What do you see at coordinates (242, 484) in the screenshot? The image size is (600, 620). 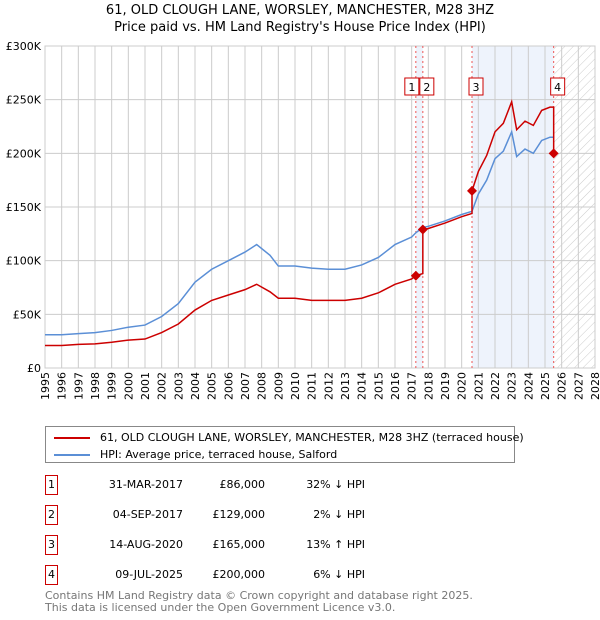 I see `sale-price: £86,000` at bounding box center [242, 484].